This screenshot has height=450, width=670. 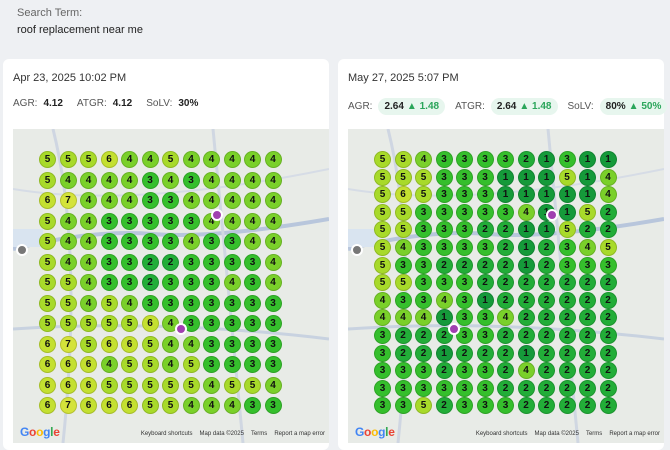 I want to click on map-marker-icon, so click(x=22, y=250).